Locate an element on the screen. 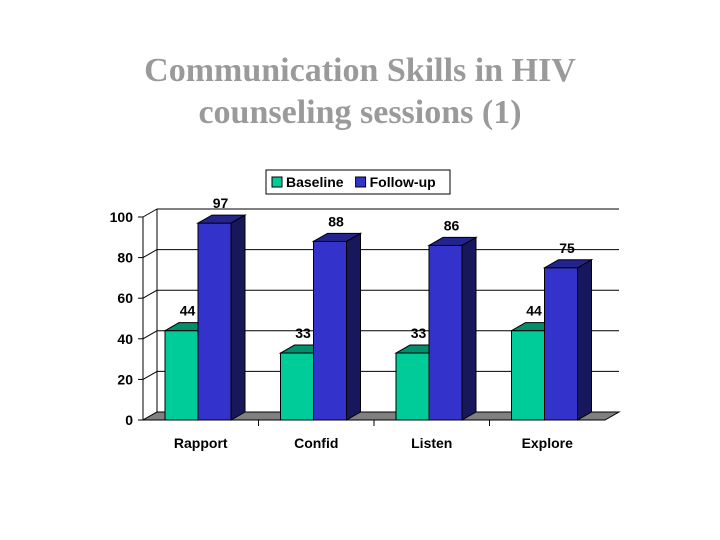  x-category-label: Listen is located at coordinates (431, 443).